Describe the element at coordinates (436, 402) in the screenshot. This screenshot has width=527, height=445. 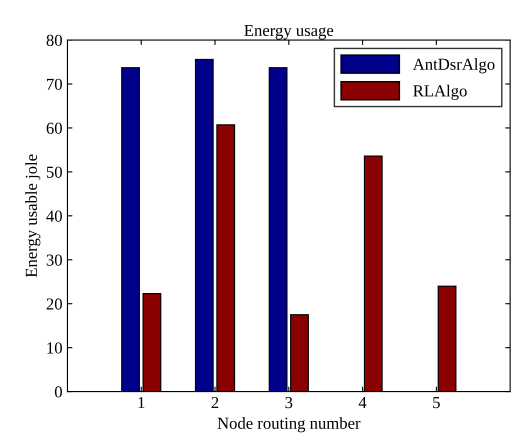
I see `x-tick-label: 5` at that location.